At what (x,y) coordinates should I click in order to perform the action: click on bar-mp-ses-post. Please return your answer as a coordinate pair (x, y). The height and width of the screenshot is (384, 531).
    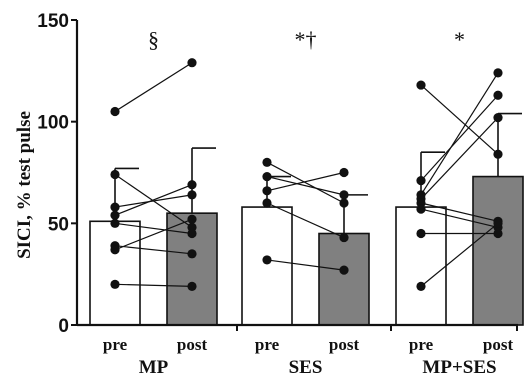
    Looking at the image, I should click on (498, 250).